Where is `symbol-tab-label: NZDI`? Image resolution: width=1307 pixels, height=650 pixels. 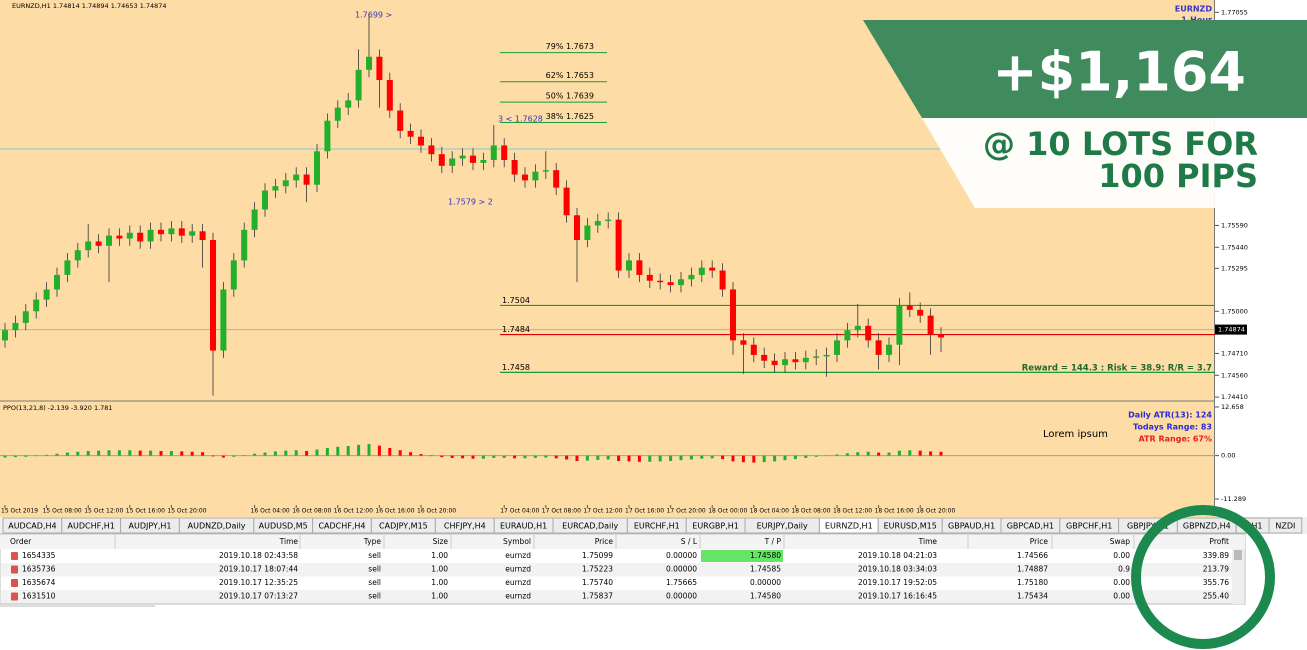
symbol-tab-label: NZDI is located at coordinates (1285, 526).